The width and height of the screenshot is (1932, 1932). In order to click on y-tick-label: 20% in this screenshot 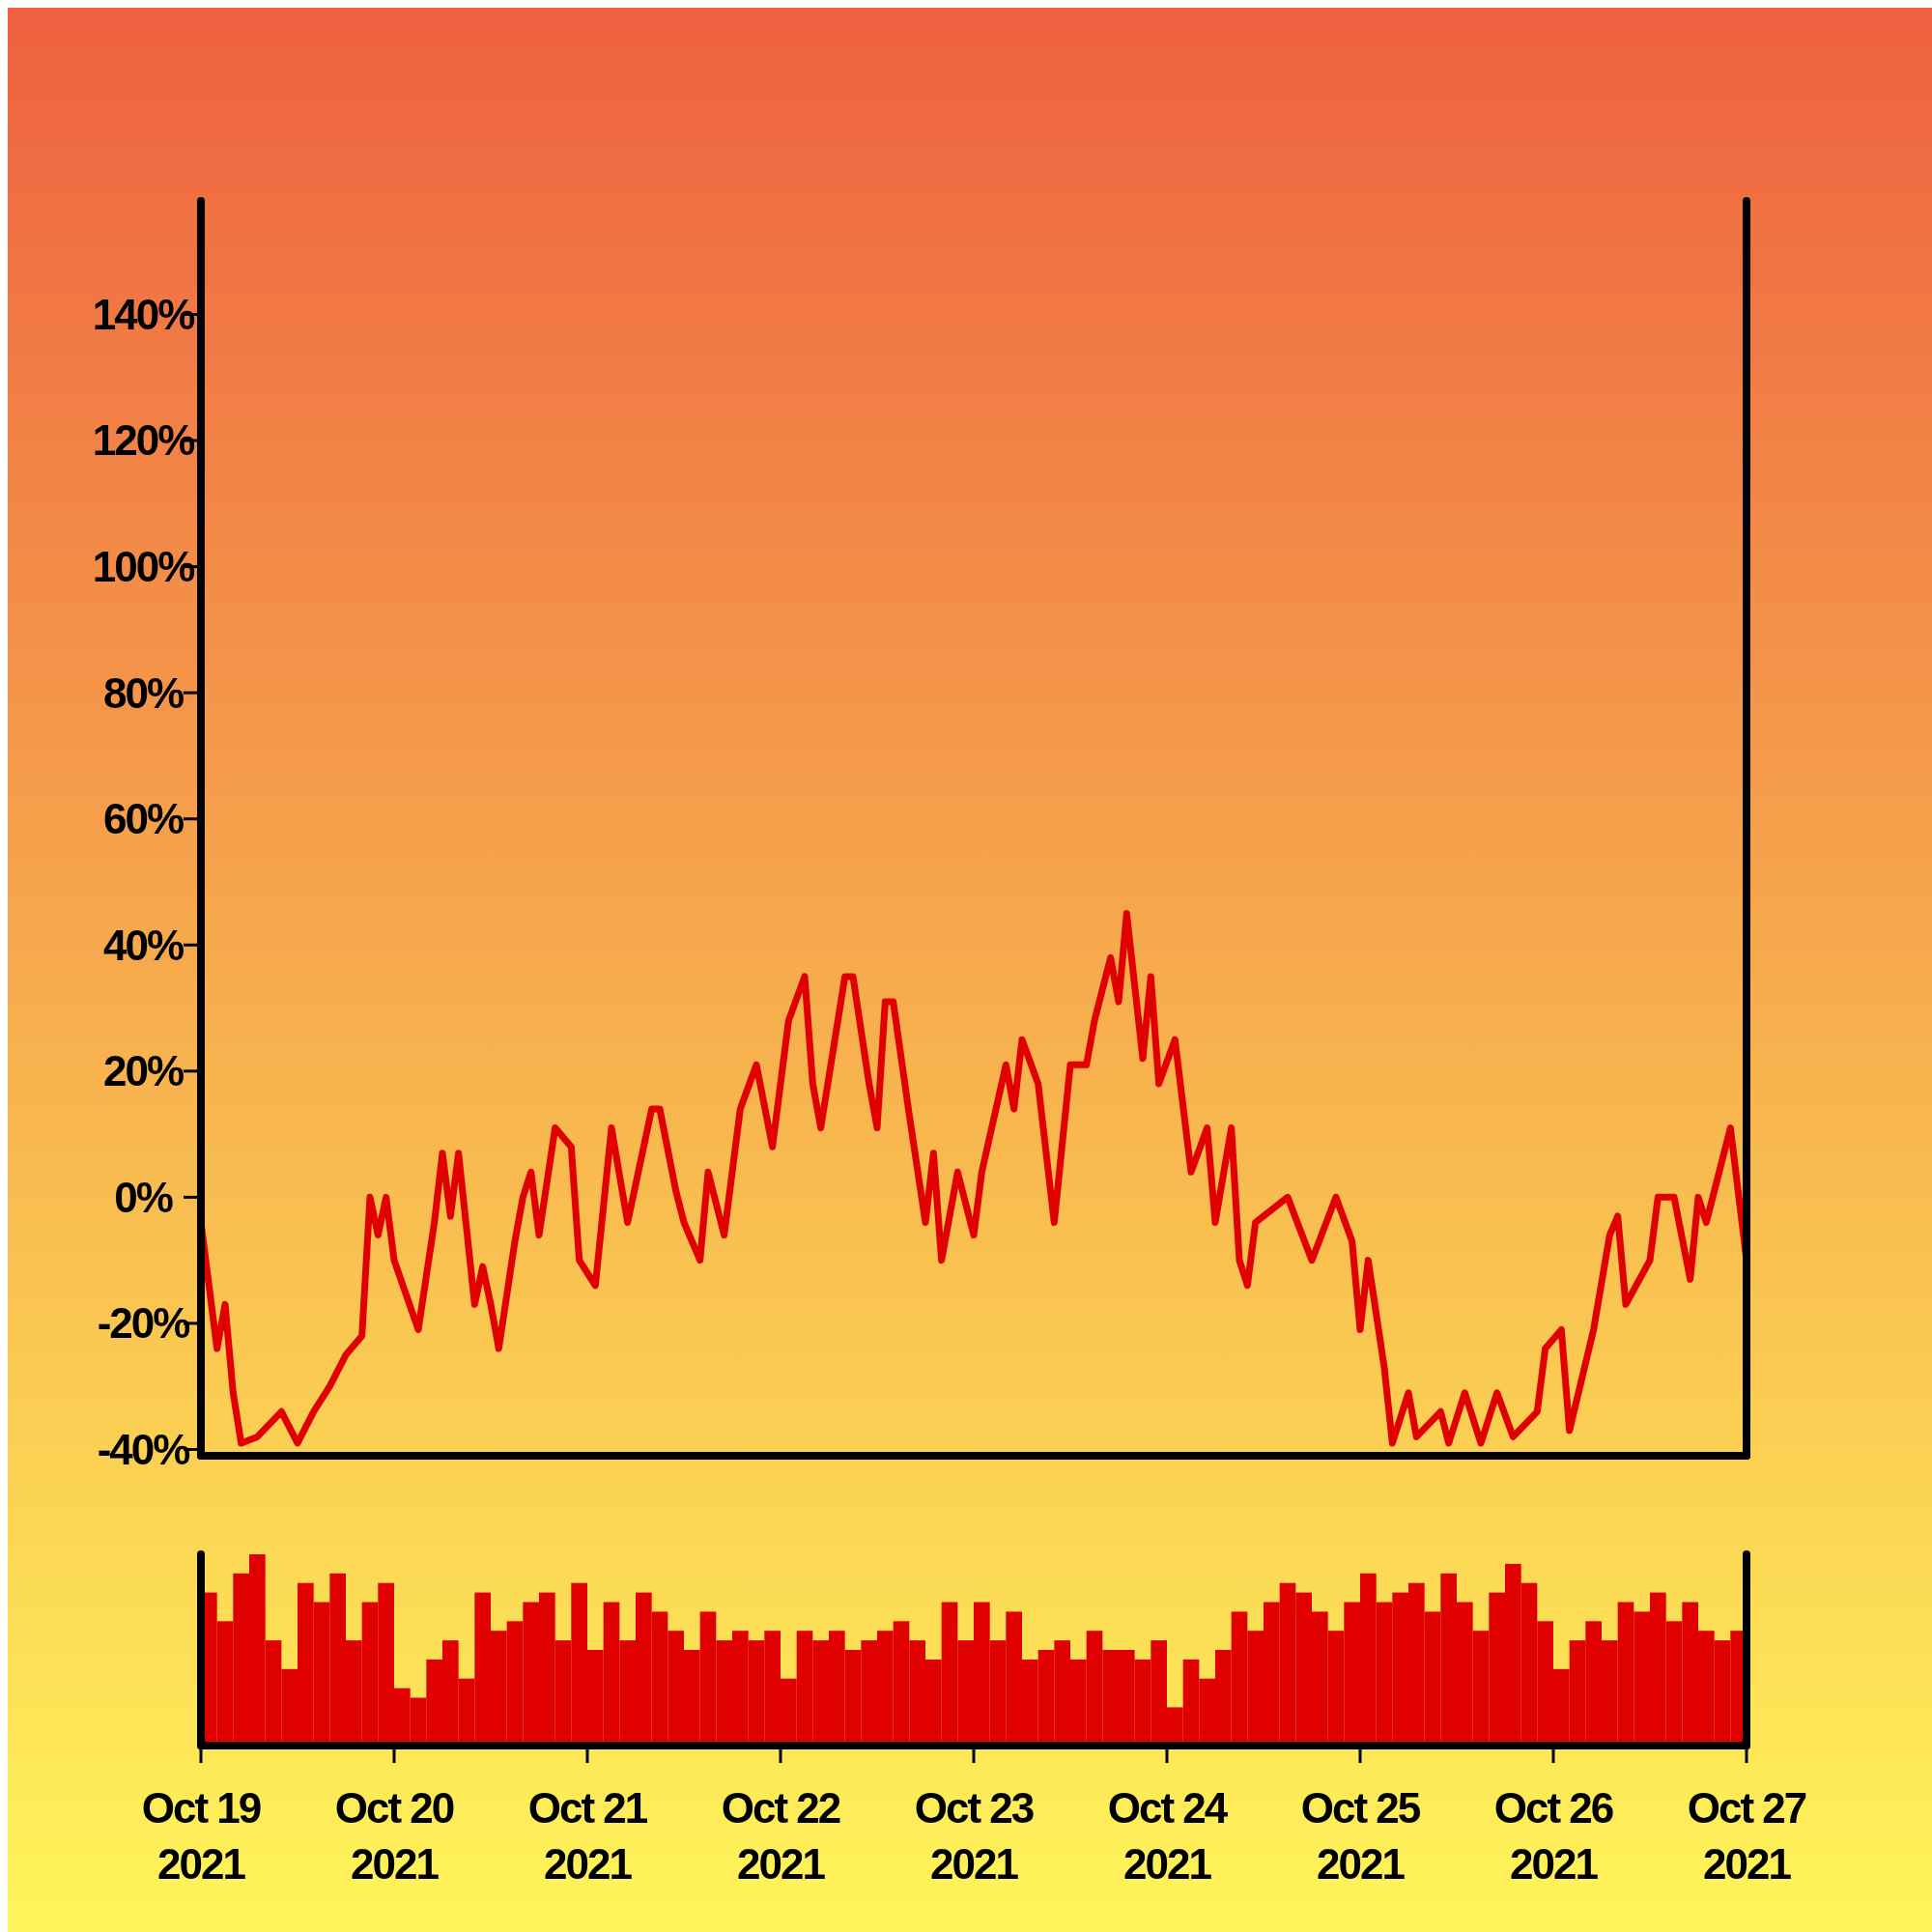, I will do `click(143, 1071)`.